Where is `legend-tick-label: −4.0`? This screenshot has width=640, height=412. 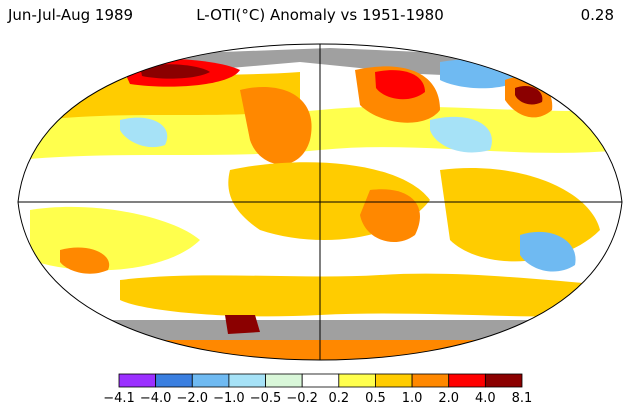 legend-tick-label: −4.0 is located at coordinates (156, 398).